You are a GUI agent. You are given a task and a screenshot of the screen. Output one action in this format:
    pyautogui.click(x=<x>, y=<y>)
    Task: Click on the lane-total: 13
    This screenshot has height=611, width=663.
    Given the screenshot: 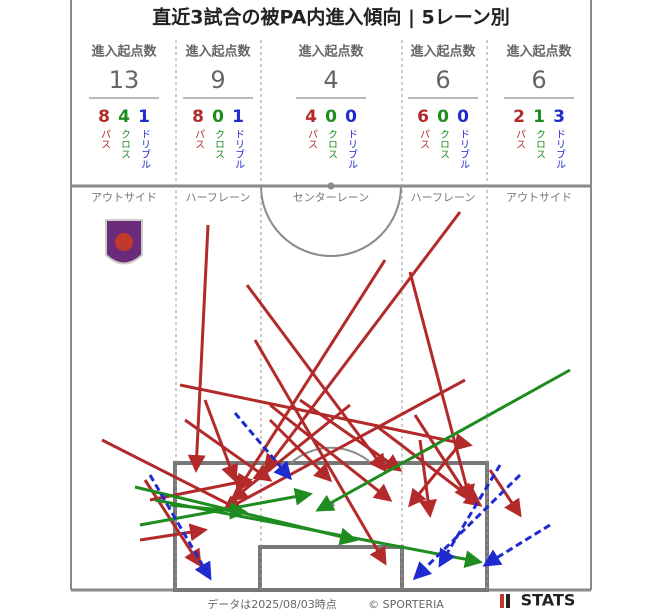 What is the action you would take?
    pyautogui.click(x=124, y=80)
    